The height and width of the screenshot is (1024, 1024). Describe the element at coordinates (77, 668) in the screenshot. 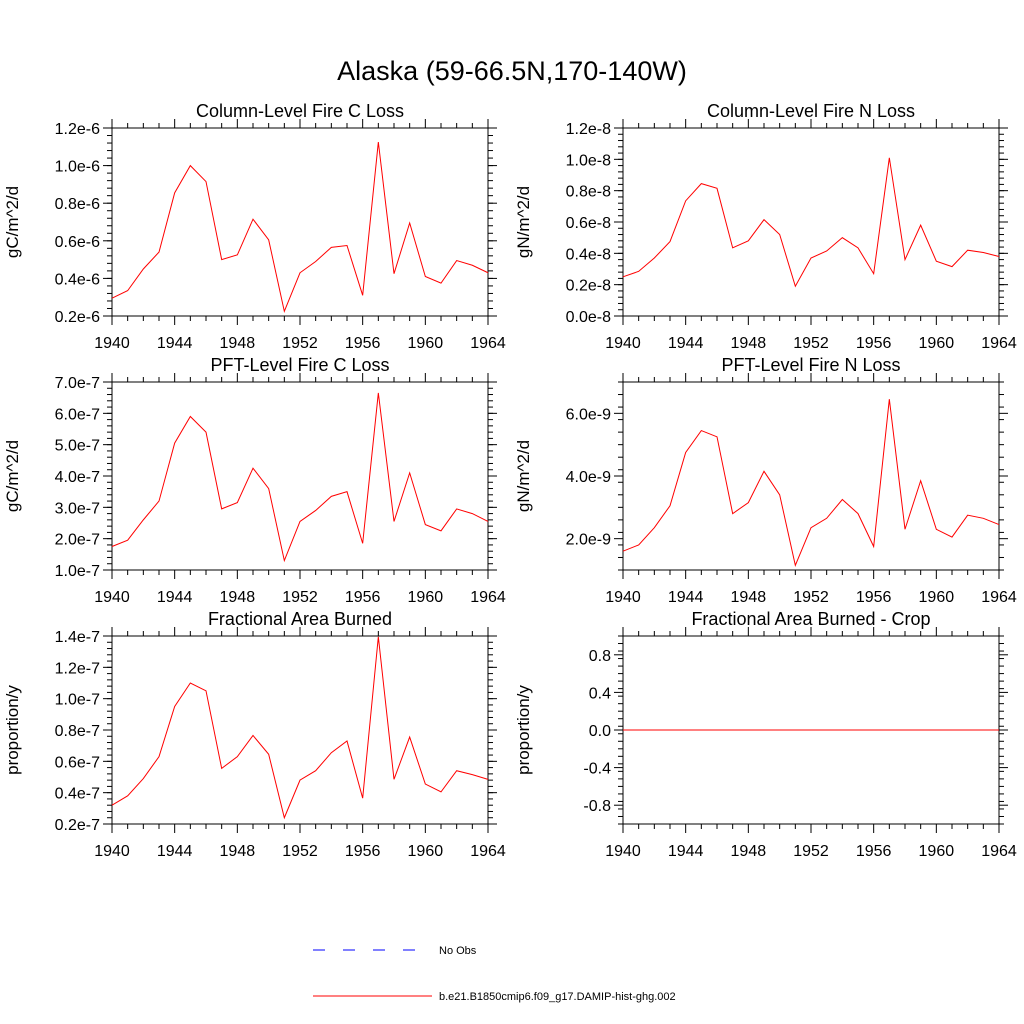

I see `y-tick-label: 1.2e-7` at that location.